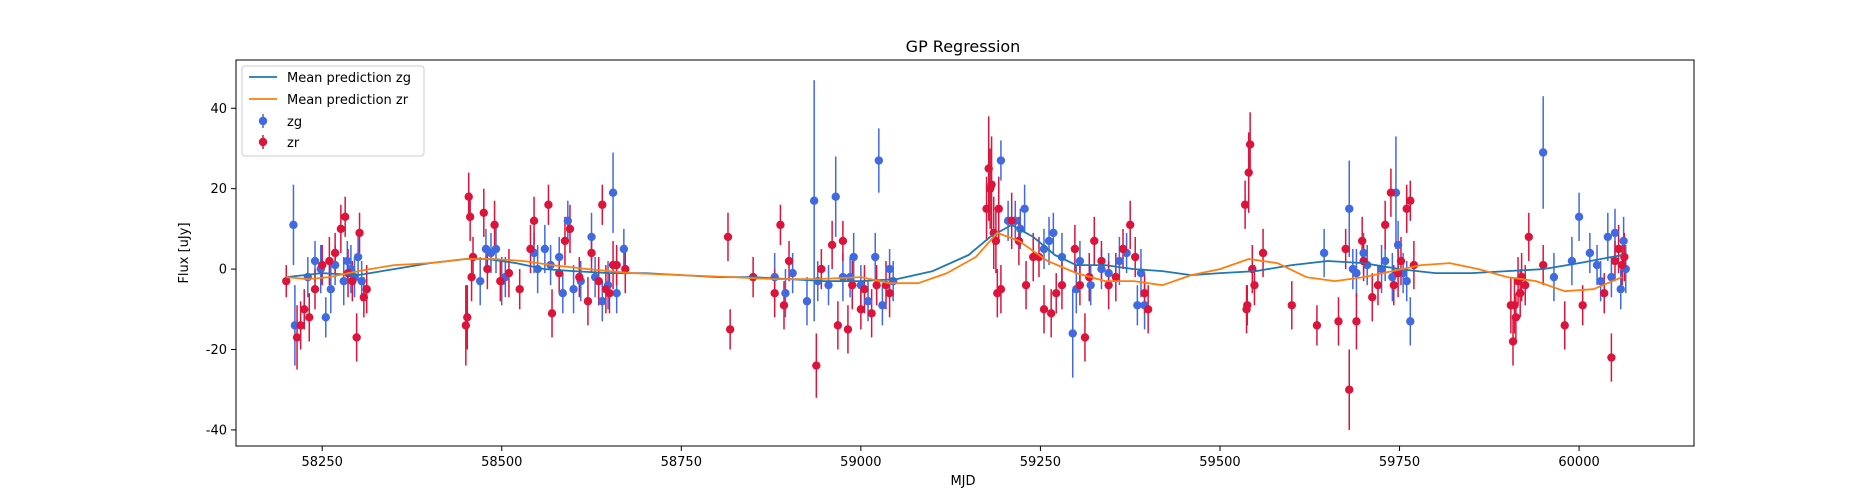  What do you see at coordinates (963, 46) in the screenshot?
I see `chart-title: GP Regression` at bounding box center [963, 46].